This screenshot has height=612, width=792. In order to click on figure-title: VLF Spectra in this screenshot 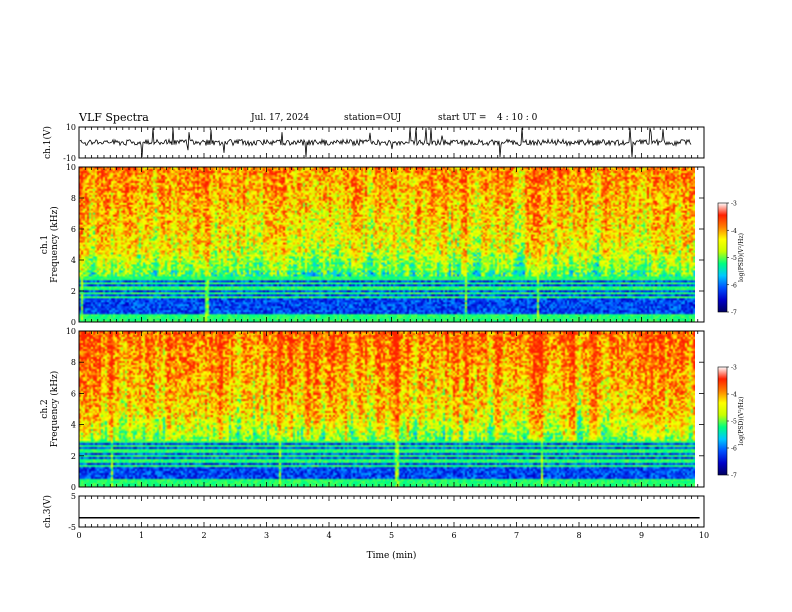, I will do `click(114, 117)`.